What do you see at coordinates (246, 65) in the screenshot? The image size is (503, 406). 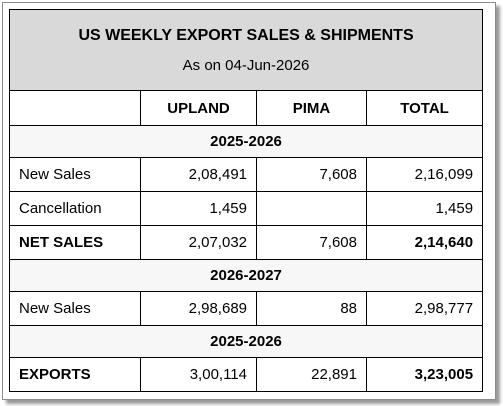 I see `subtitle: As on 04-Jun-2026` at bounding box center [246, 65].